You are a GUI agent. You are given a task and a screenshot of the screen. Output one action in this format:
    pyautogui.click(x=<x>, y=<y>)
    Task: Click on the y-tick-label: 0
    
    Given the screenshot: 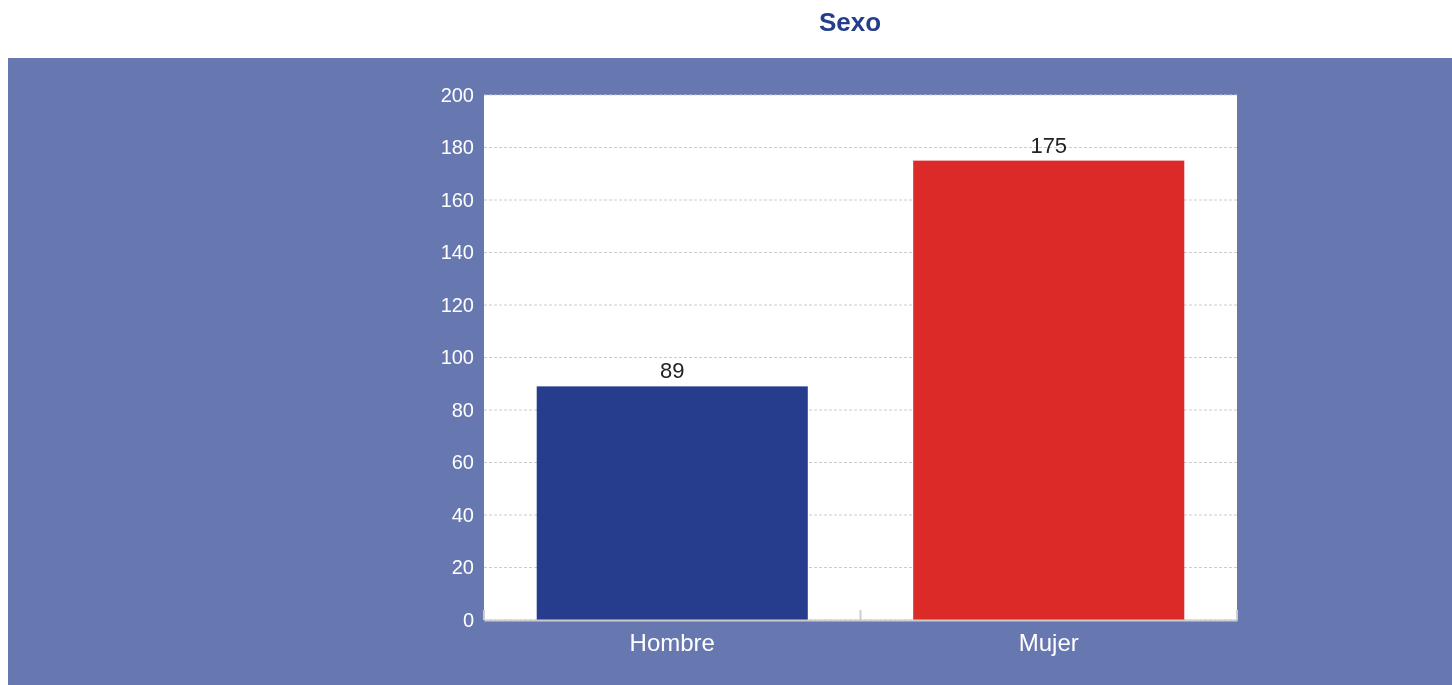 What is the action you would take?
    pyautogui.click(x=468, y=619)
    